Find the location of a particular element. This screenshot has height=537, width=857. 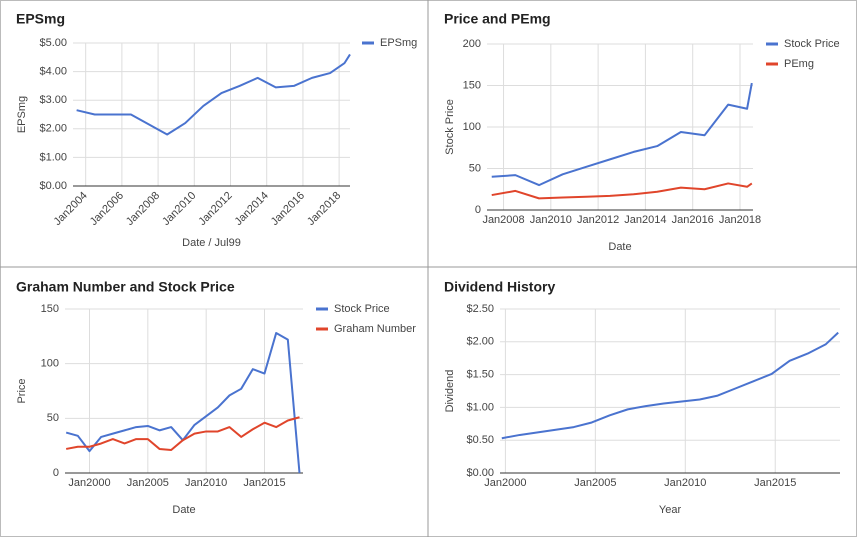

chart-title: Price and PEmg is located at coordinates (497, 19).